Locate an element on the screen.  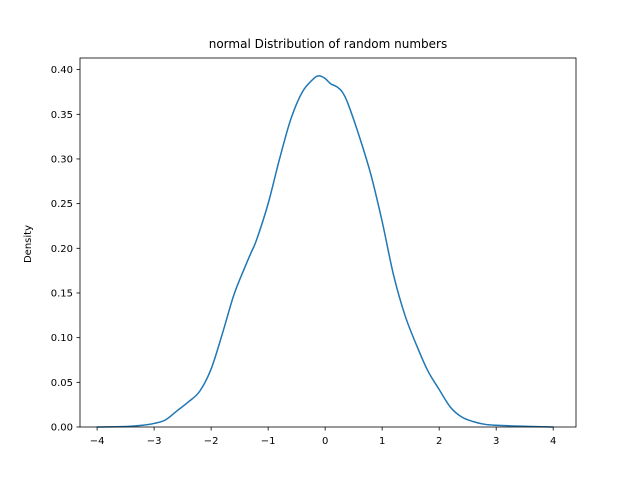
x-tick-label: −1 is located at coordinates (268, 441).